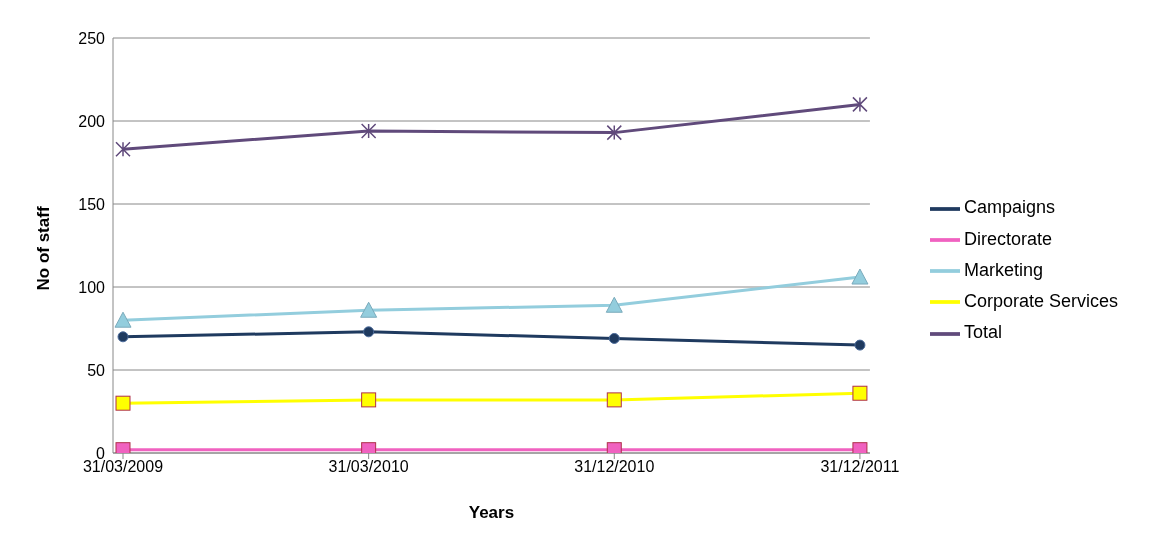 The image size is (1161, 545). I want to click on x-axis-title: Years, so click(491, 512).